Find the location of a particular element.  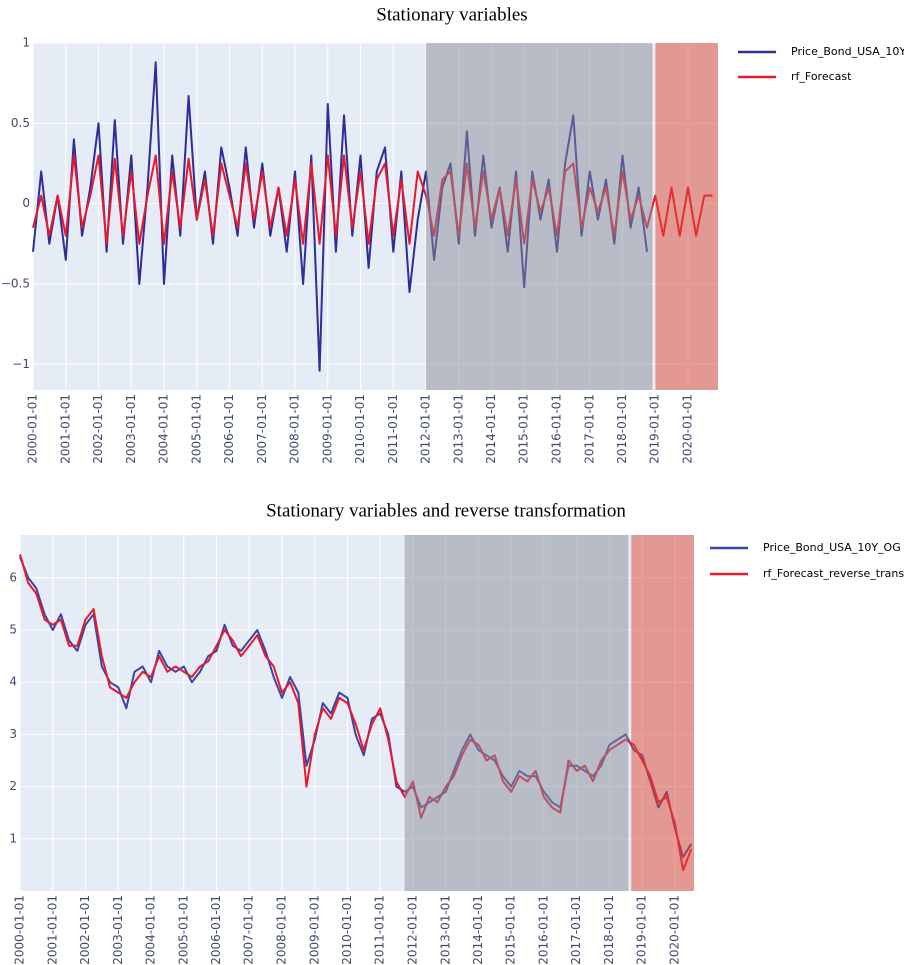

y-tick-label: 2 is located at coordinates (13, 786).